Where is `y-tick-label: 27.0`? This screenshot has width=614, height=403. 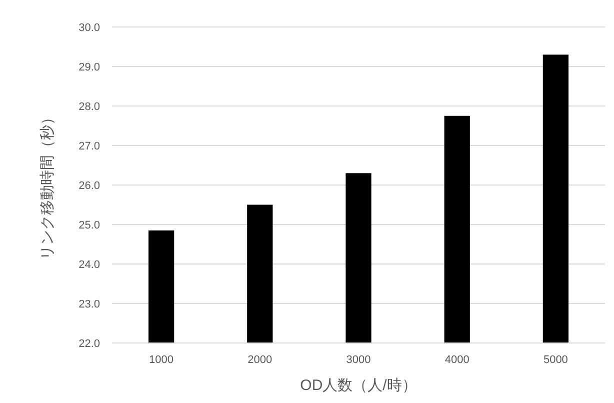 y-tick-label: 27.0 is located at coordinates (89, 146).